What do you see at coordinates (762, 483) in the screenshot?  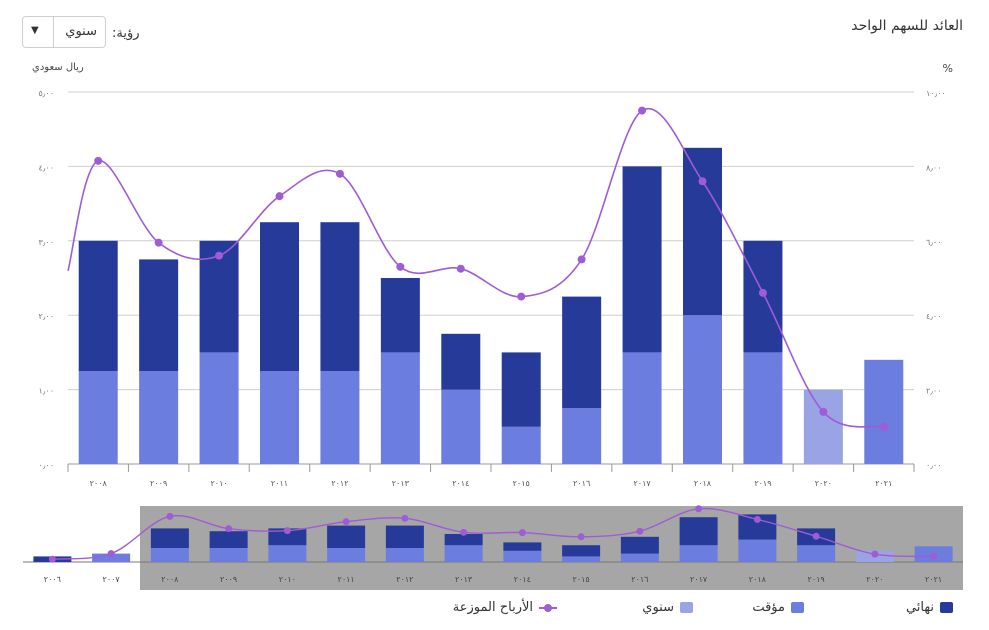 I see `x-tick-label: ٢٠١٩` at bounding box center [762, 483].